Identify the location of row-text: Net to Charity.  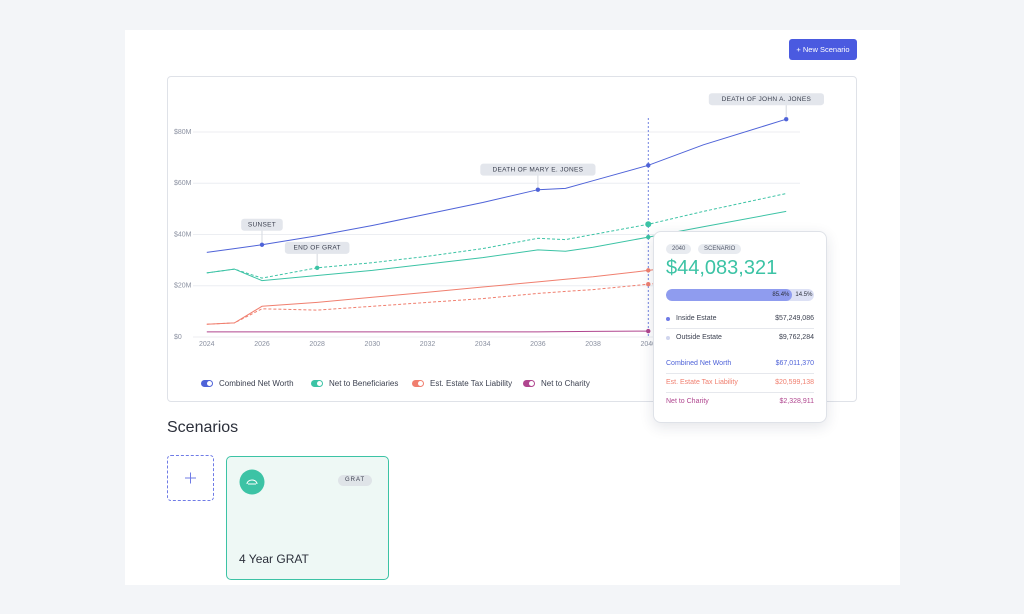
(687, 401).